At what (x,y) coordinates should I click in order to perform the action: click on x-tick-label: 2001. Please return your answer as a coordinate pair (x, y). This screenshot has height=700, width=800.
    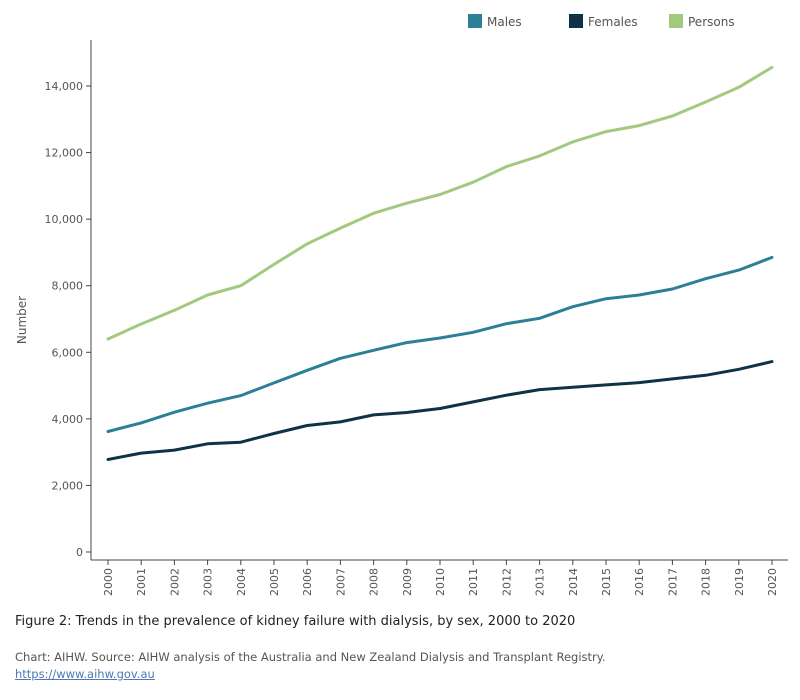
    Looking at the image, I should click on (141, 582).